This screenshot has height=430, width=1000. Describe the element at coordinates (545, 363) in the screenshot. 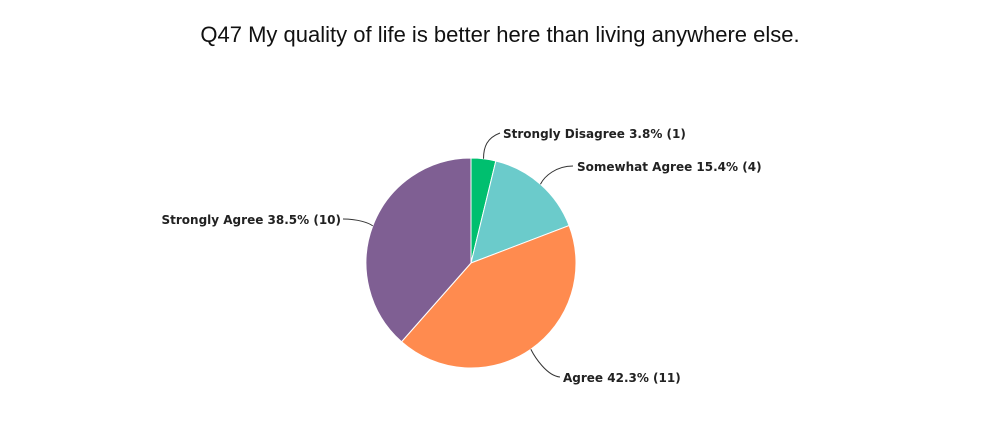

I see `leader-line-agree` at that location.